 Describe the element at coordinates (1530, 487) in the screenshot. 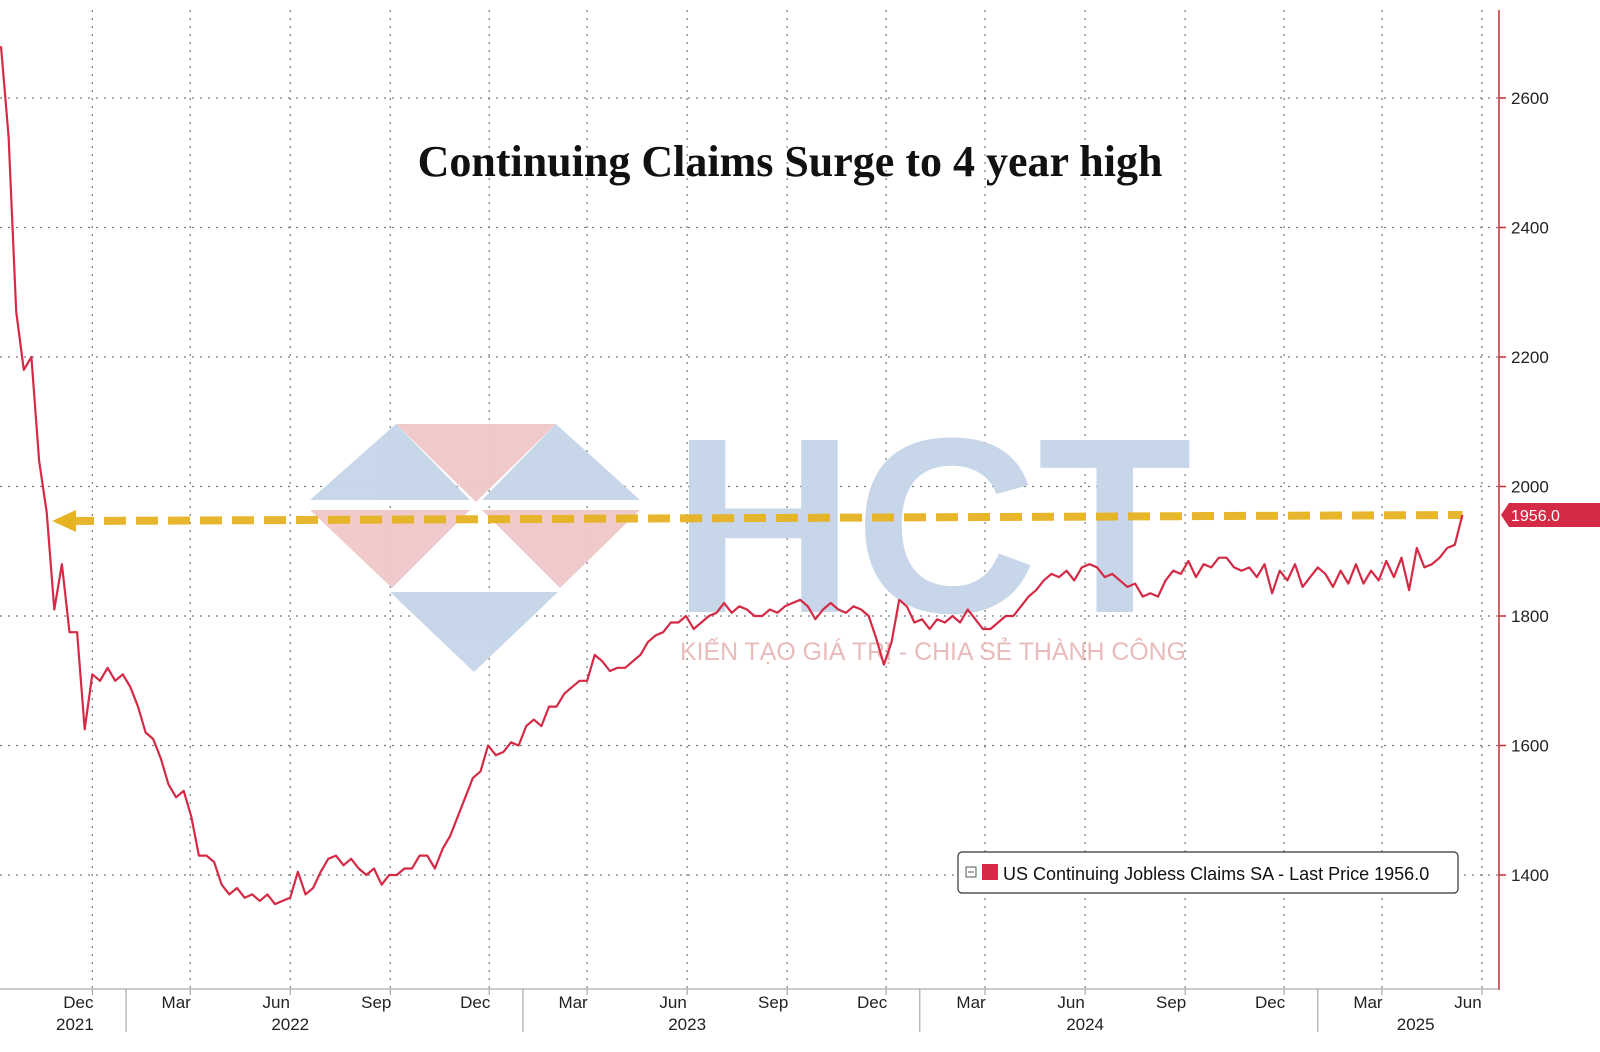

I see `y-tick-label: 2000` at that location.